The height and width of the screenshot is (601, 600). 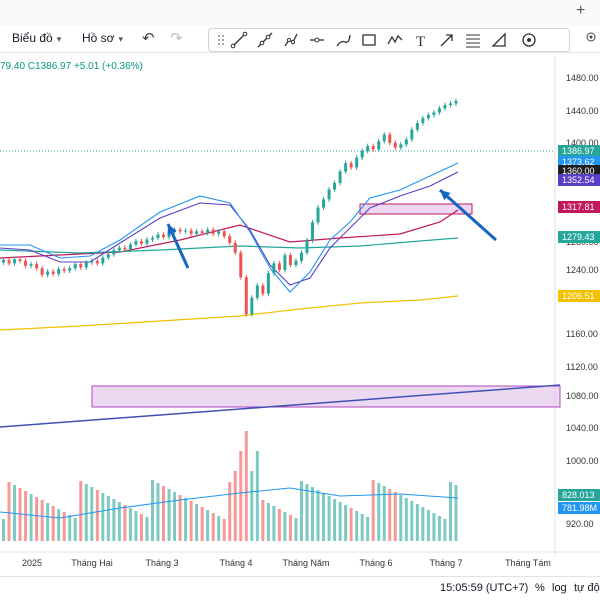 What do you see at coordinates (578, 237) in the screenshot?
I see `price-tag-label: 1279.43` at bounding box center [578, 237].